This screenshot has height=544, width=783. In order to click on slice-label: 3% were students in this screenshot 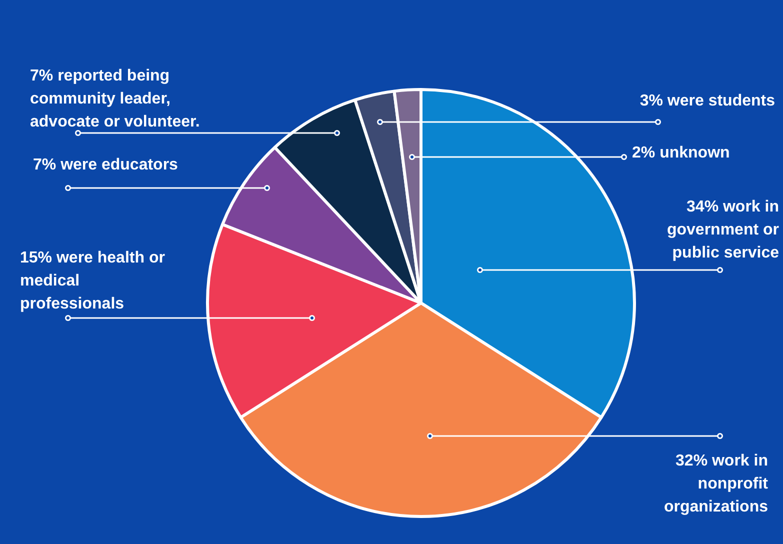, I will do `click(708, 101)`.